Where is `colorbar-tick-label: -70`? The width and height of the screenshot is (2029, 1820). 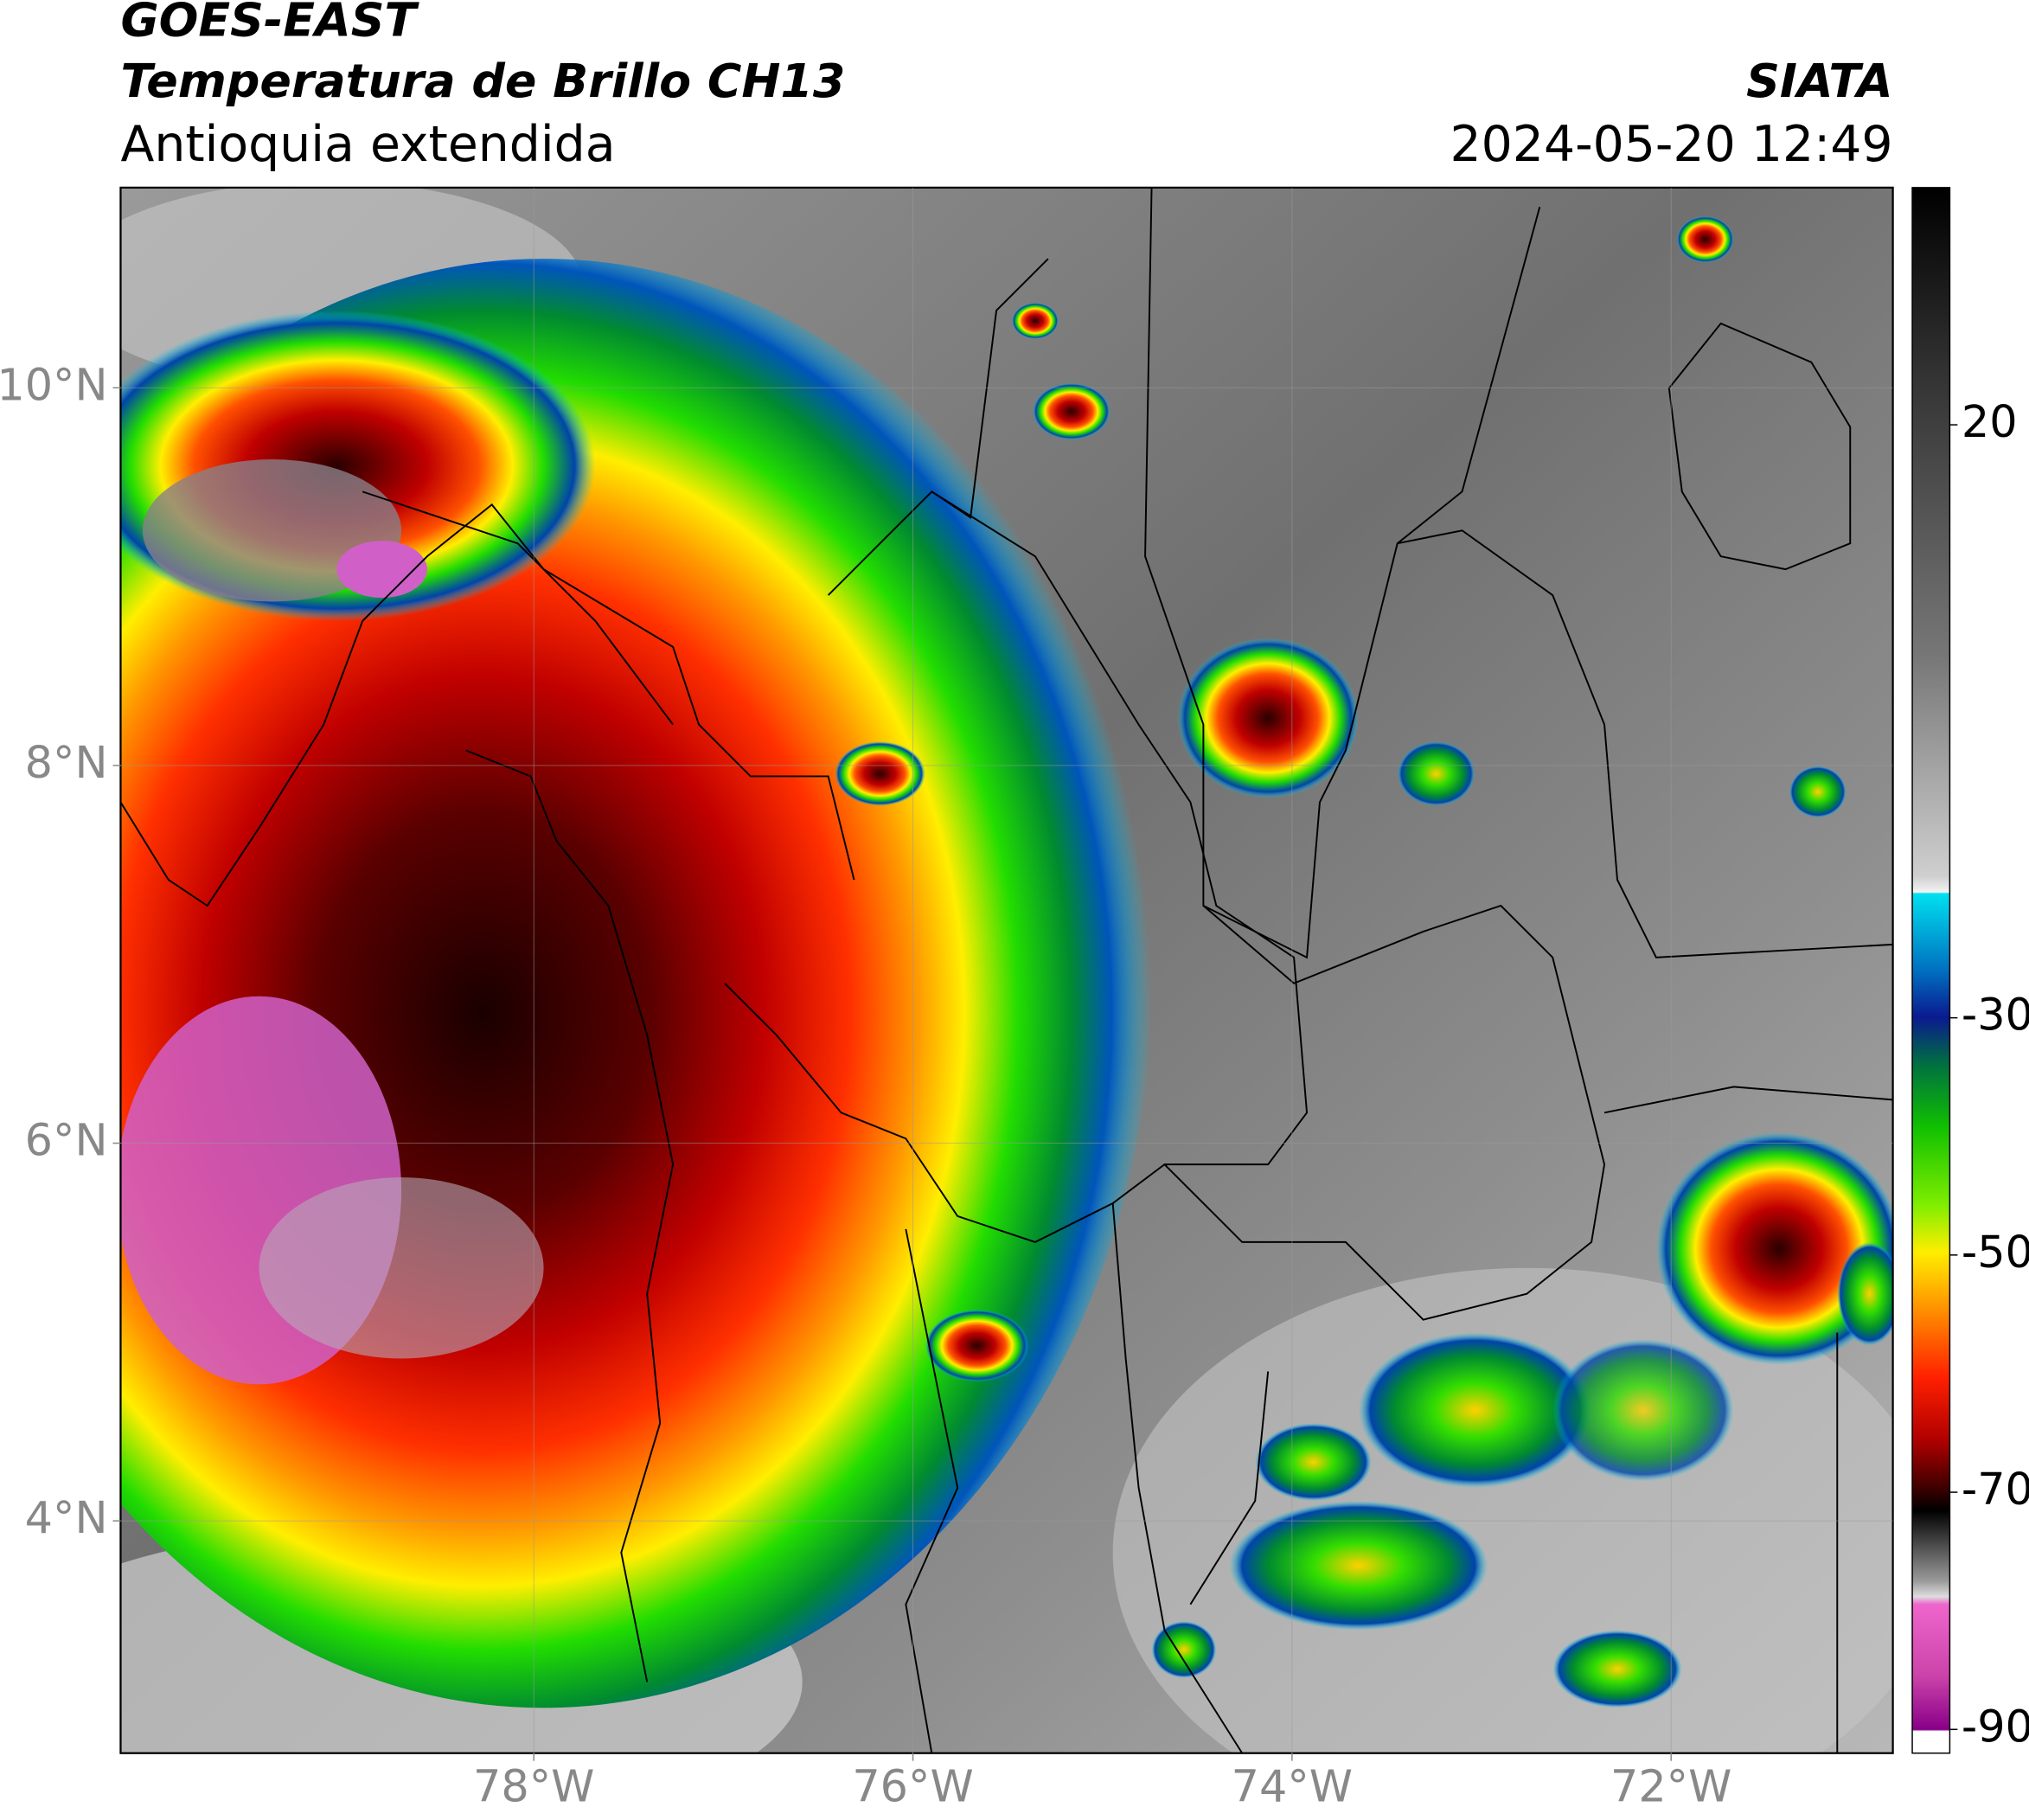 colorbar-tick-label: -70 is located at coordinates (1995, 1489).